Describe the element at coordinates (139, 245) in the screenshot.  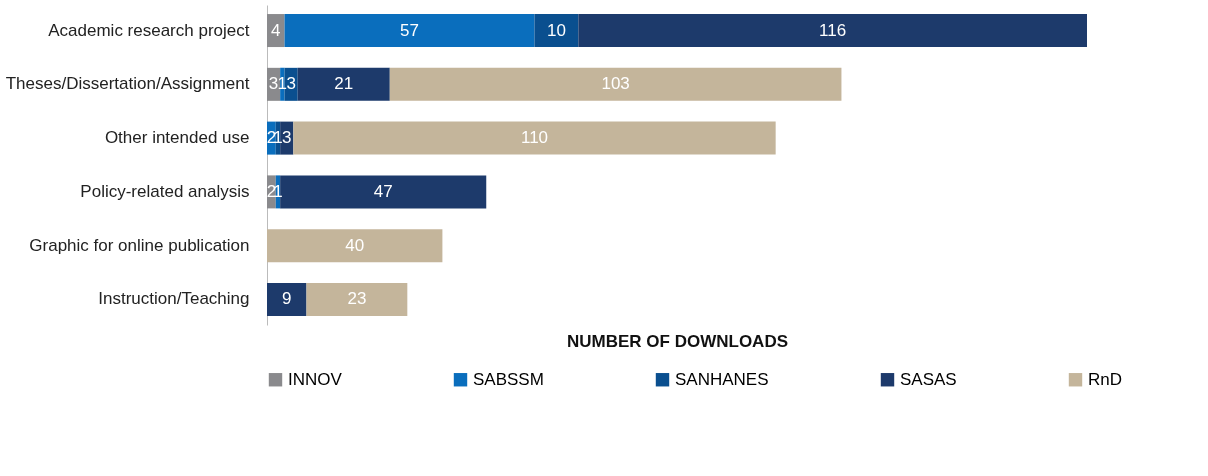
I see `y-tick-label: Graphic for online publication` at that location.